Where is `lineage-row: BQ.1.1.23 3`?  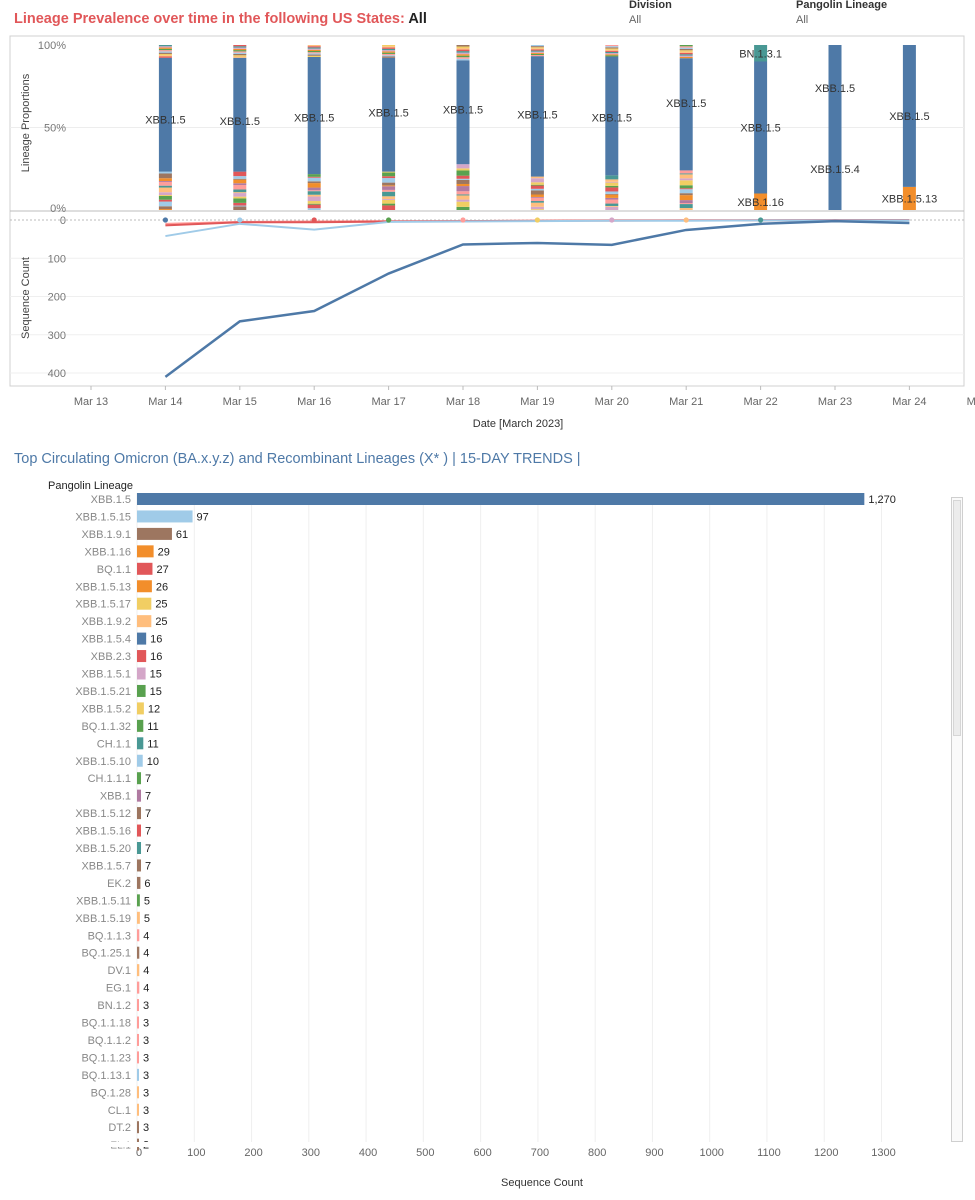
lineage-row: BQ.1.1.23 3 is located at coordinates (115, 1057).